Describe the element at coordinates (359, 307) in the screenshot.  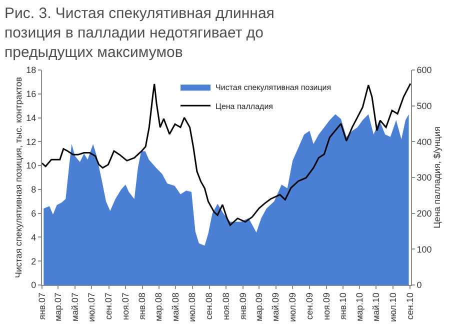
I see `x-tick-label: мар.10` at that location.